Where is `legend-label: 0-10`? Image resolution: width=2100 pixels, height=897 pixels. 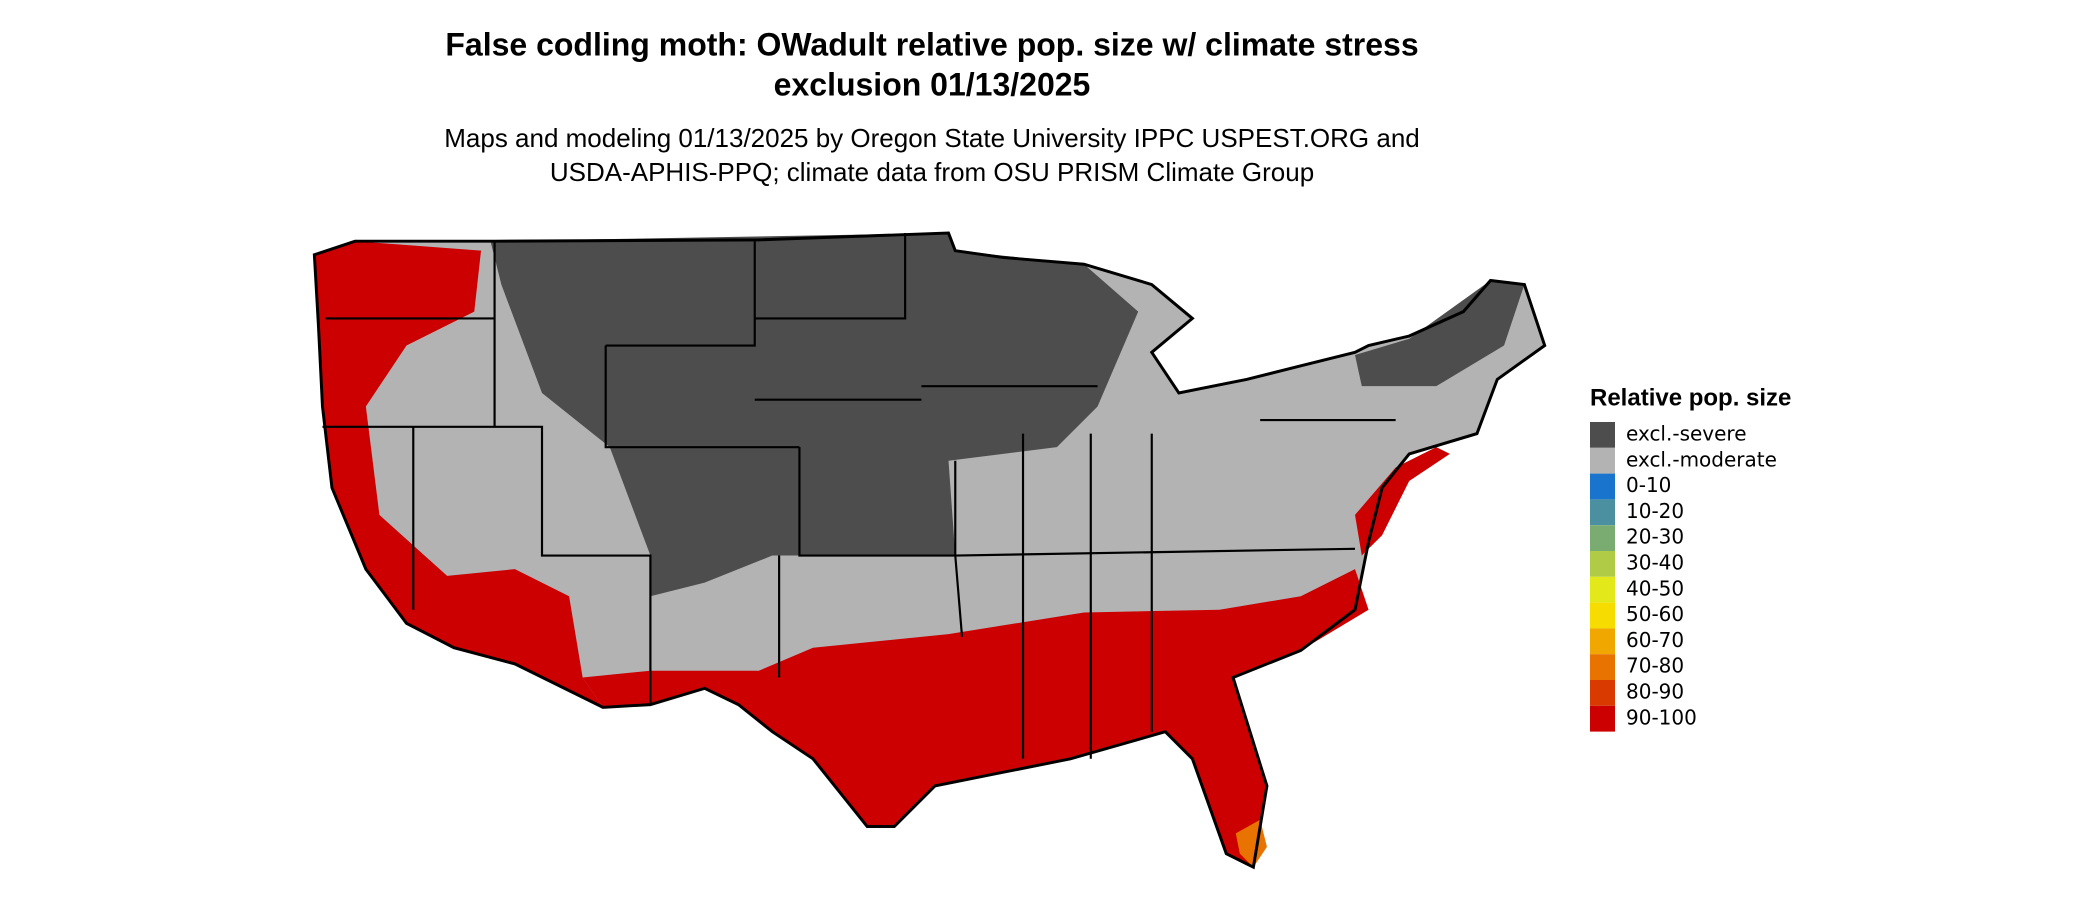
legend-label: 0-10 is located at coordinates (1648, 485).